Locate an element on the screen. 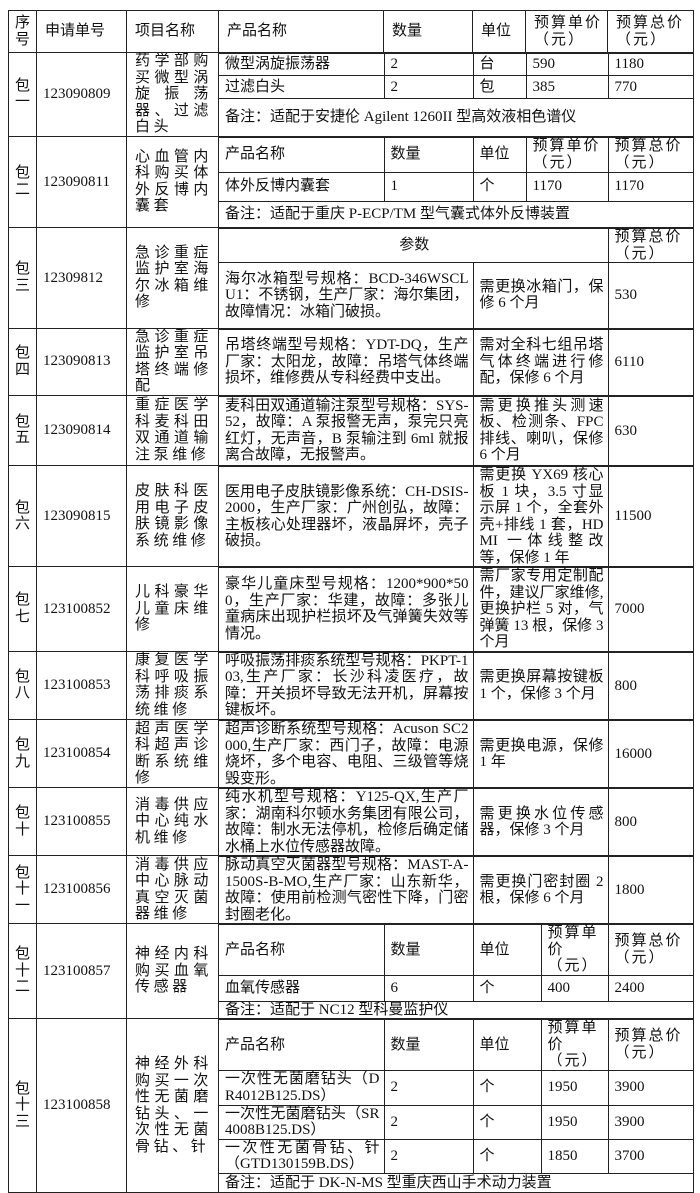  header-total: 预算总价（元） is located at coordinates (650, 31).